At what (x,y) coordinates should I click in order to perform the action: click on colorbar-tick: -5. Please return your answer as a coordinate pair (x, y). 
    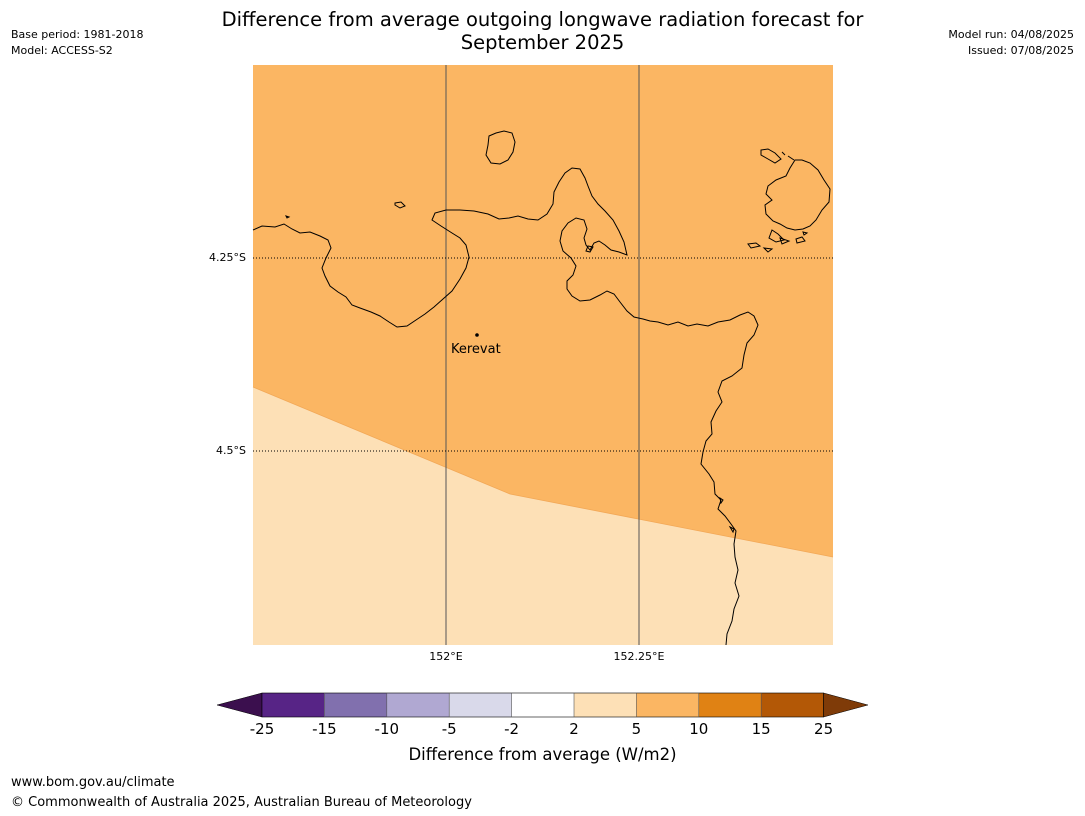
    Looking at the image, I should click on (449, 729).